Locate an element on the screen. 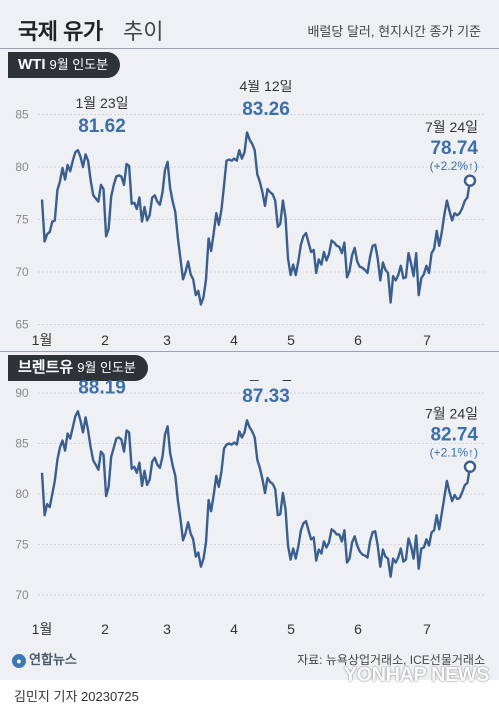 The width and height of the screenshot is (499, 708). brent-tag: 브렌트유 9월 인도분 is located at coordinates (78, 368).